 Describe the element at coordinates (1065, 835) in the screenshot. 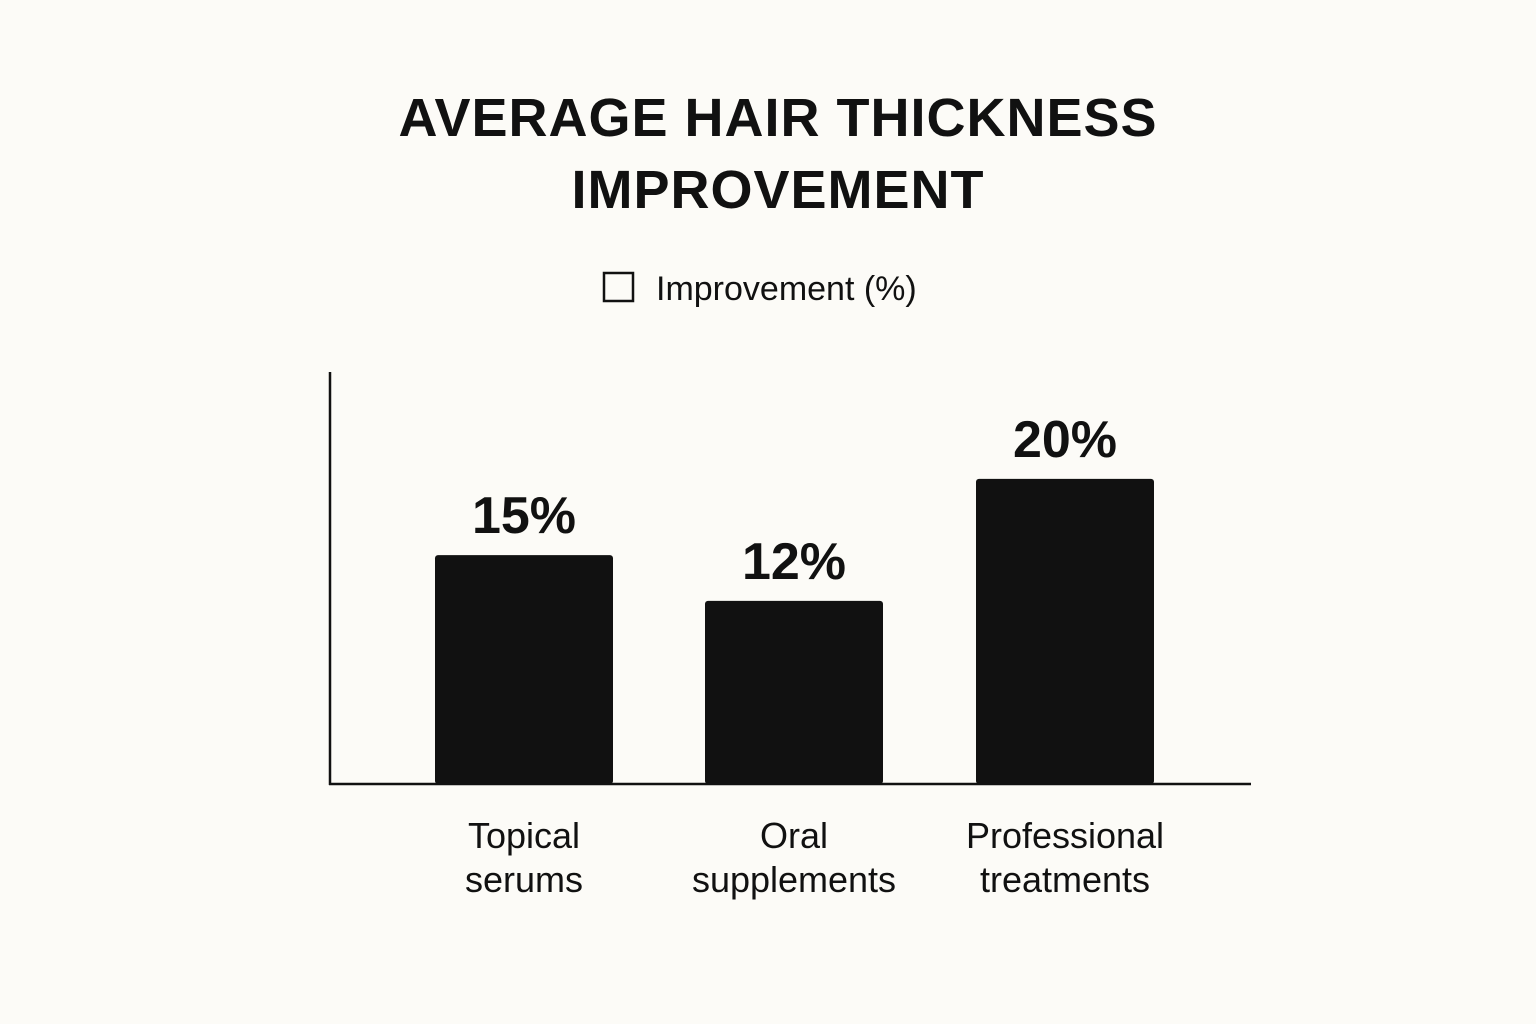

I see `x-tick-label-line: Professional` at that location.